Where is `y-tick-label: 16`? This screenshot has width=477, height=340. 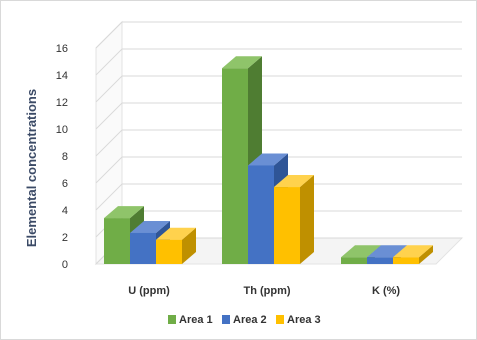
y-tick-label: 16 is located at coordinates (62, 49).